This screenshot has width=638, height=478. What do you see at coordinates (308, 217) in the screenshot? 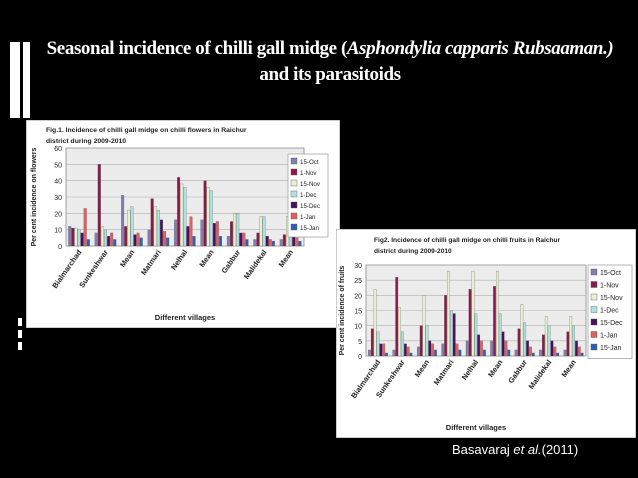
I see `fig1-legend-label: 1-Jan` at bounding box center [308, 217].